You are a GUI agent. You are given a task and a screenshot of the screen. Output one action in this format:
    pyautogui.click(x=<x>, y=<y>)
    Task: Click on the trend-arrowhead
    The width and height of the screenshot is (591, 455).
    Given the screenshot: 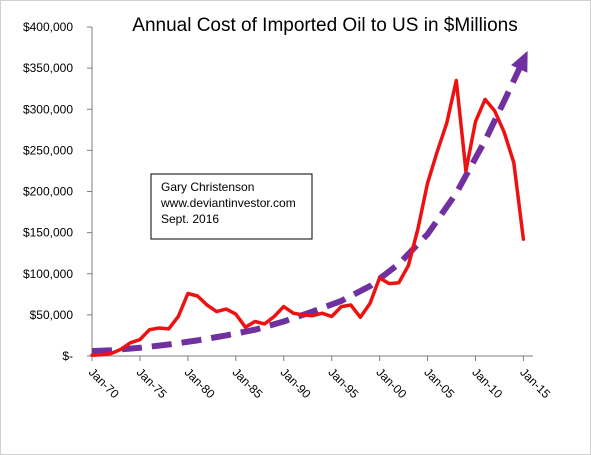 What is the action you would take?
    pyautogui.click(x=519, y=61)
    